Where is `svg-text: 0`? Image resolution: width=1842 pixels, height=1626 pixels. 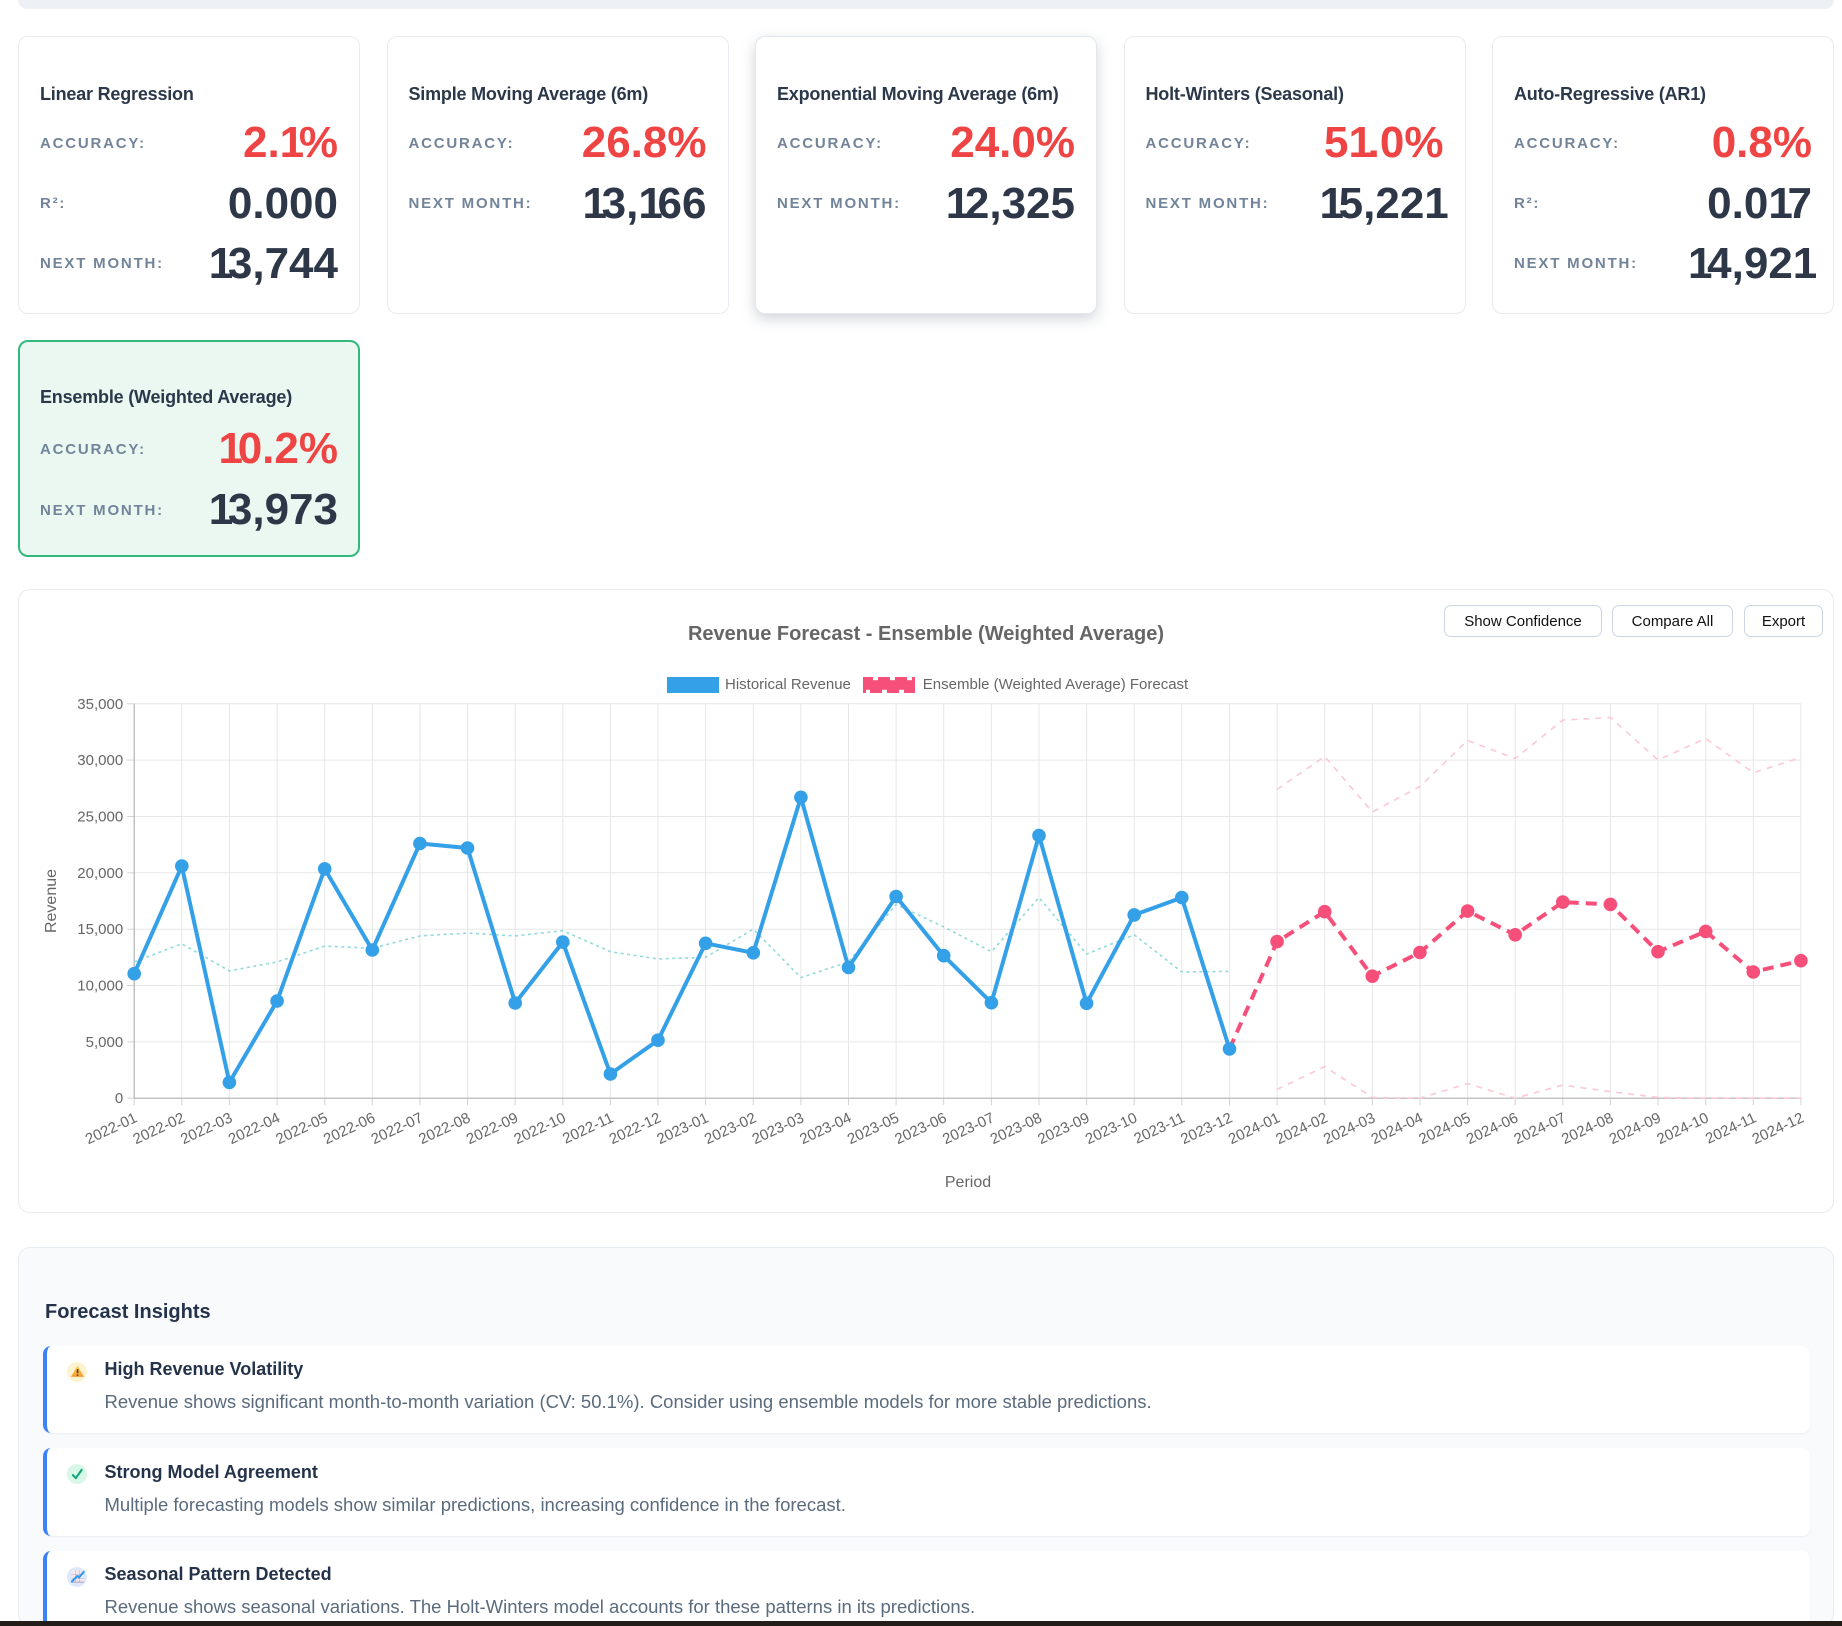 svg-text: 0 is located at coordinates (119, 1098).